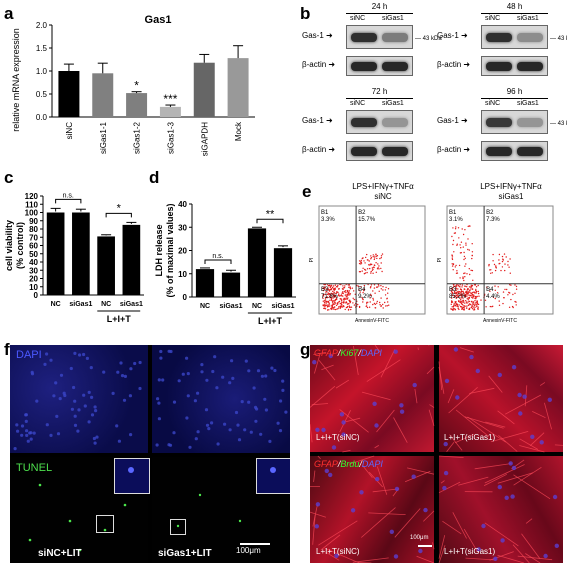 The height and width of the screenshot is (564, 567). I want to click on y-tick-label: 70, so click(33, 237).